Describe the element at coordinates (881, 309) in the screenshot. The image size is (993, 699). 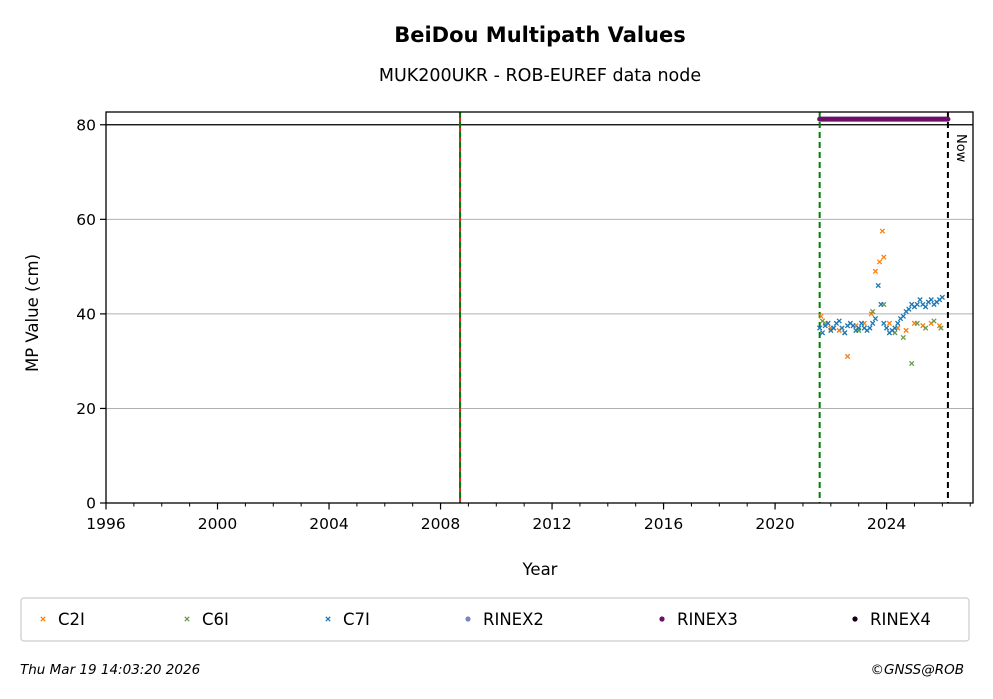
I see `series-c7i` at that location.